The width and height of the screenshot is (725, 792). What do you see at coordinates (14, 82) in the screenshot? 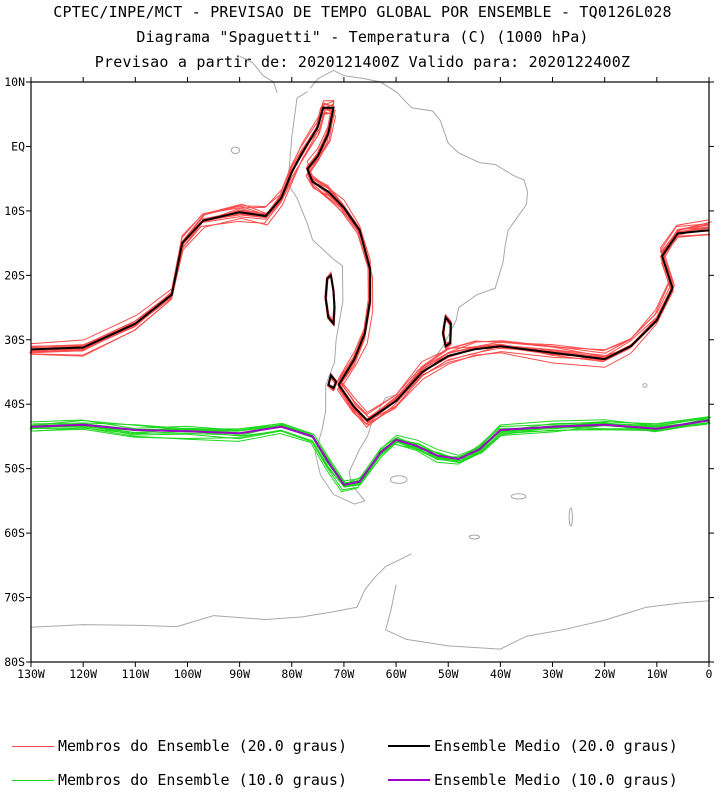
I see `lat-tick-label: 10N` at bounding box center [14, 82].